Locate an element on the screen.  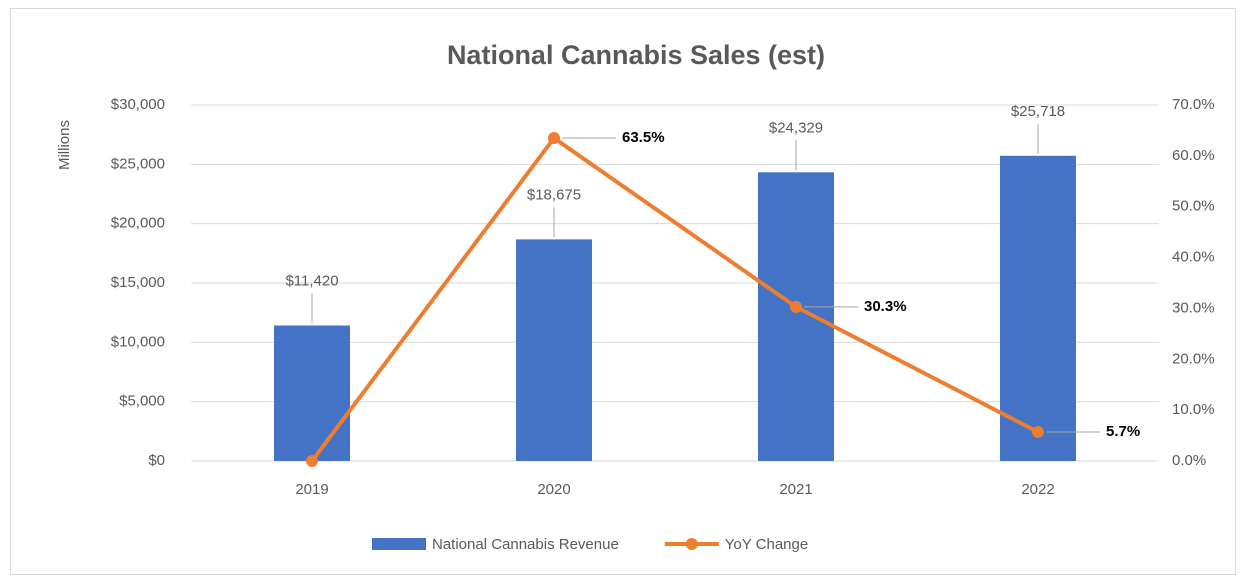
y-tick-label: $25,000 is located at coordinates (138, 163).